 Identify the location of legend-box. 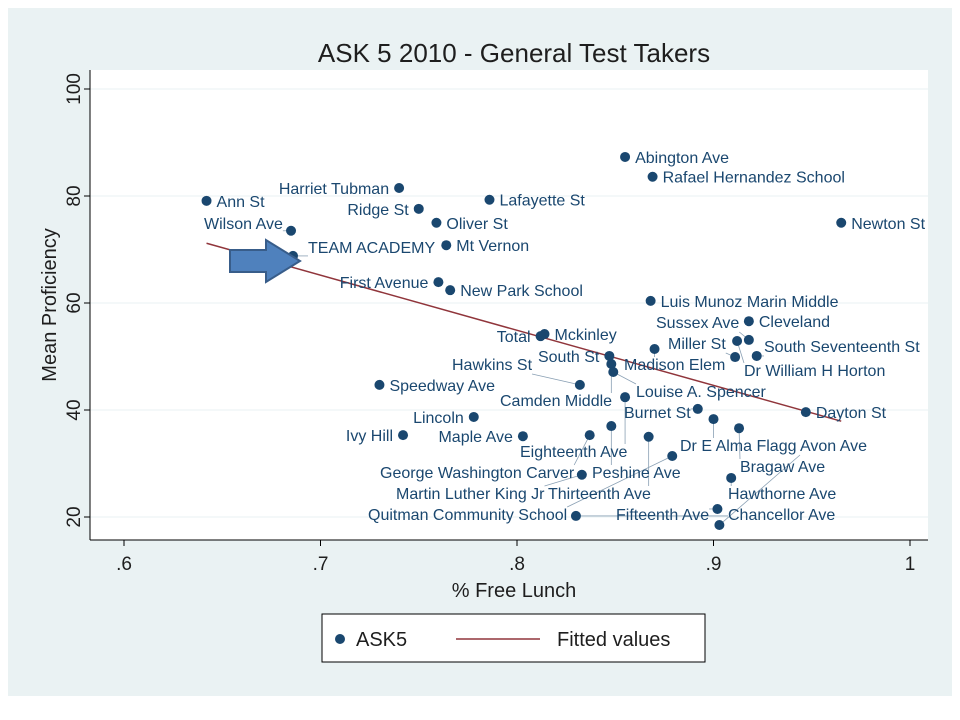
(513, 638).